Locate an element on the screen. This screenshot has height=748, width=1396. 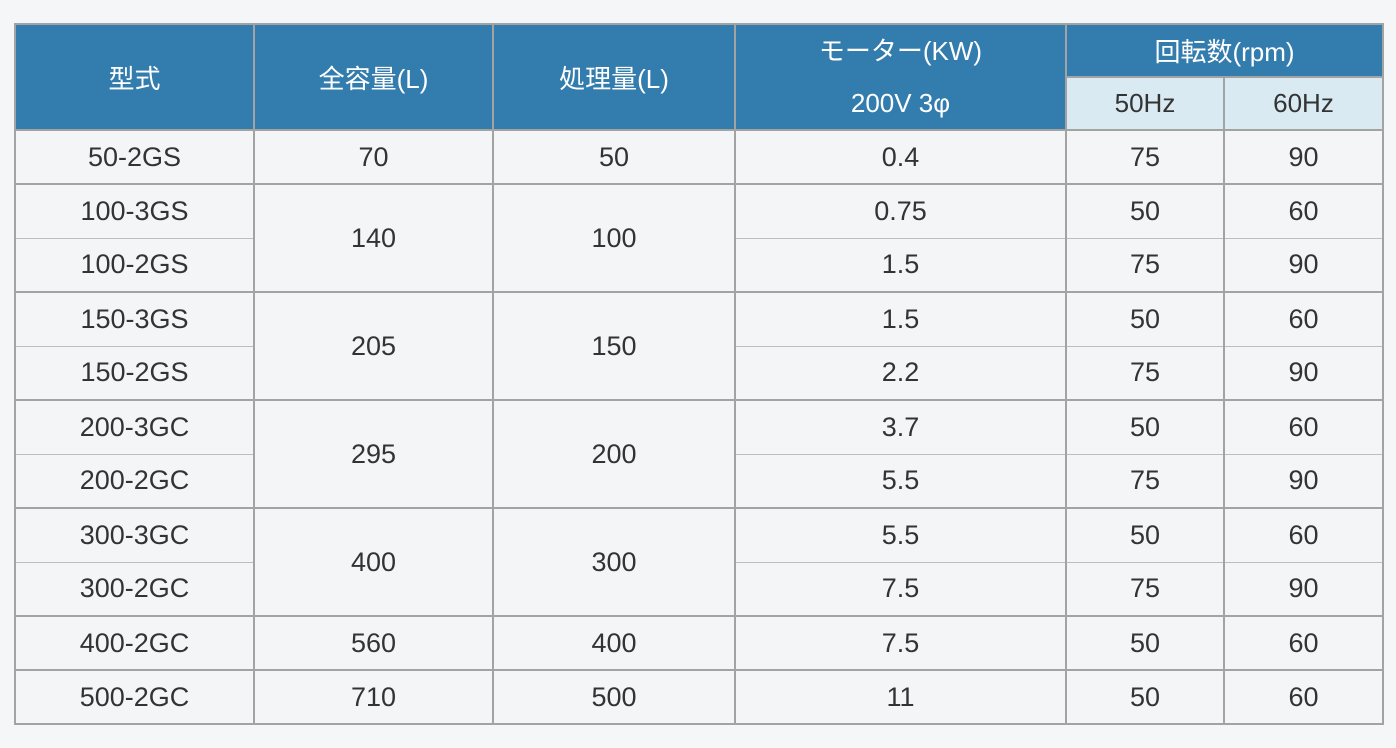
model-cell: 150-3GS is located at coordinates (134, 319).